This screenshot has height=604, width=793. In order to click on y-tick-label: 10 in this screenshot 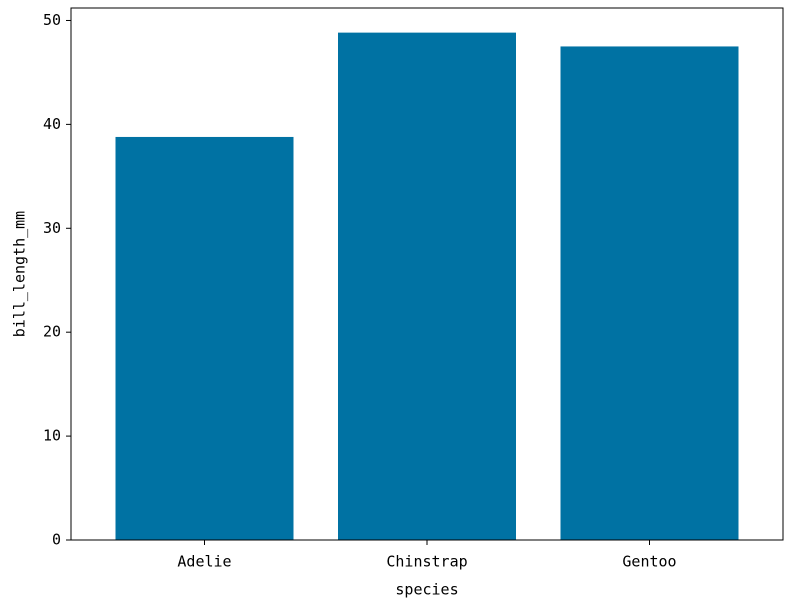, I will do `click(52, 436)`.